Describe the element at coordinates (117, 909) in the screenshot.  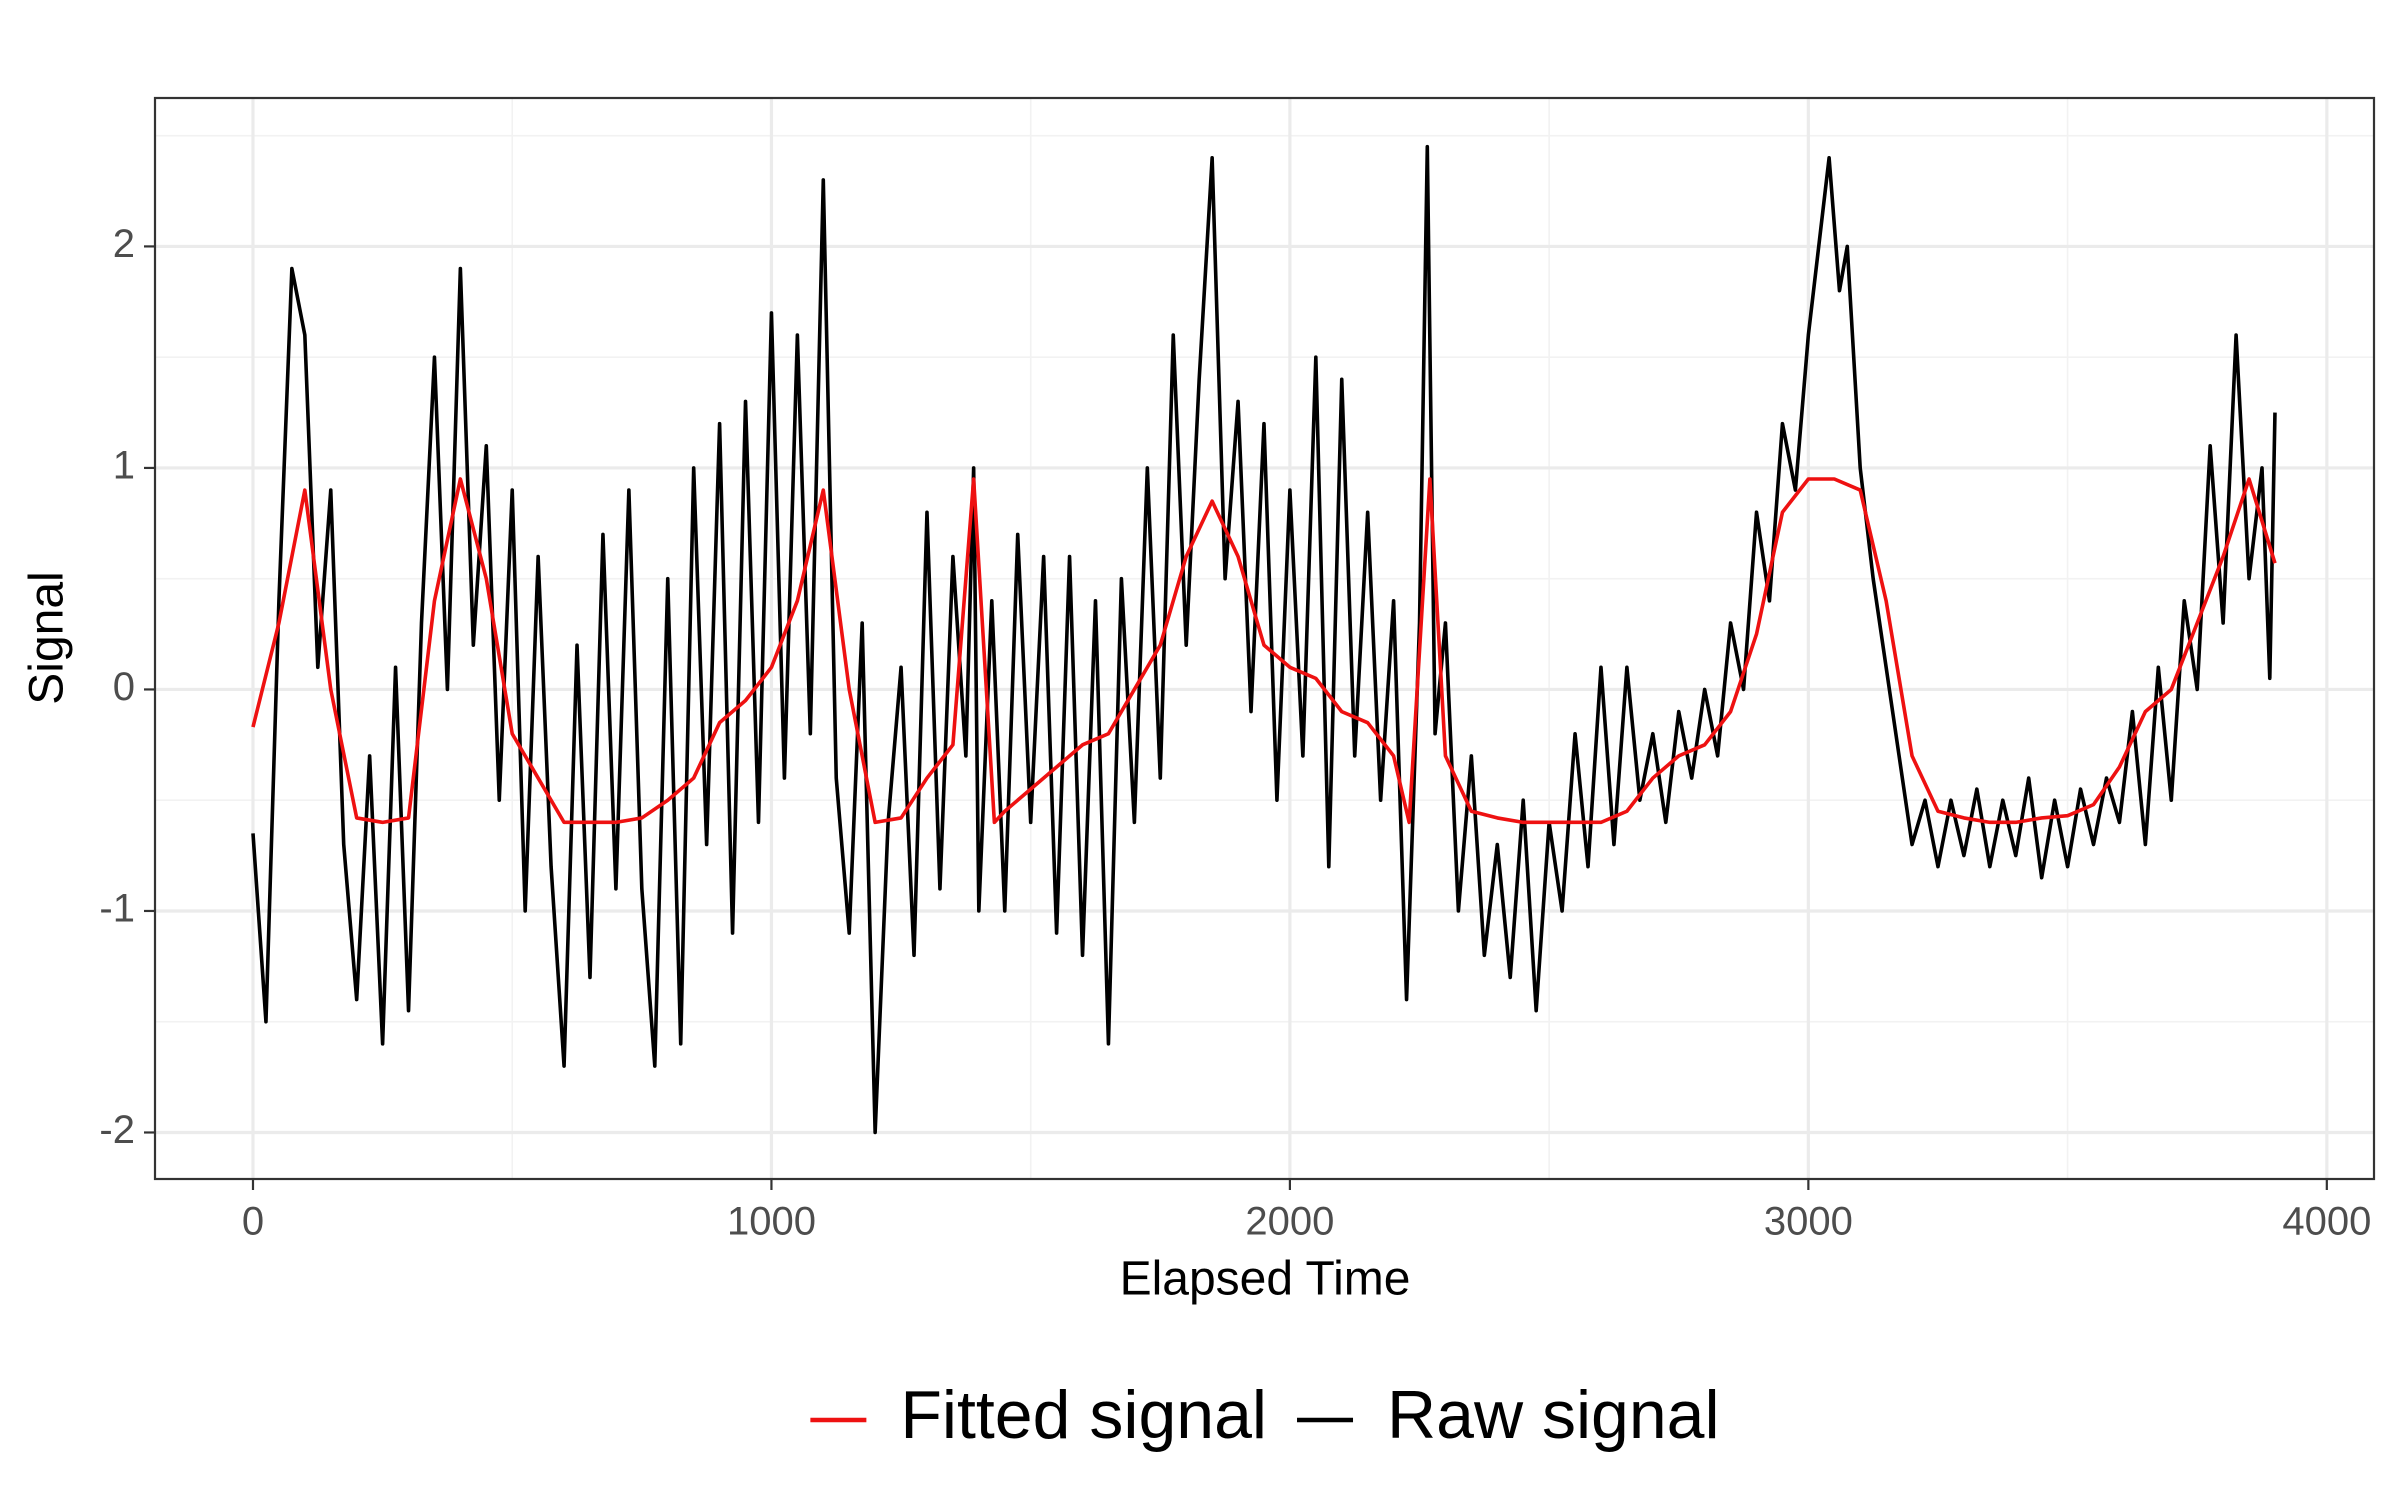
I see `y-tick-label: -1` at that location.